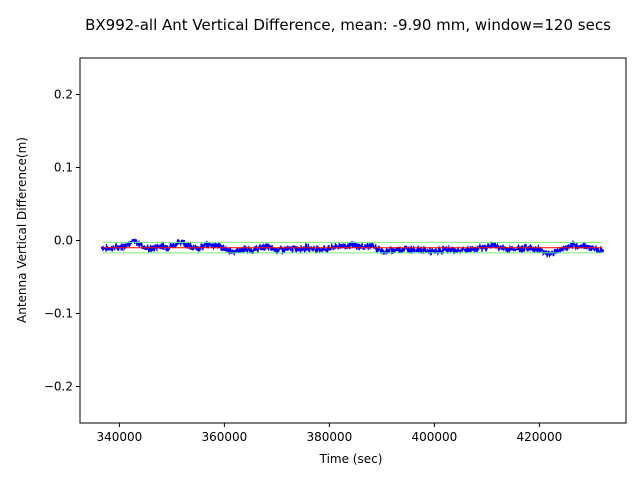  Describe the element at coordinates (434, 437) in the screenshot. I see `x-tick-label: 400000` at that location.